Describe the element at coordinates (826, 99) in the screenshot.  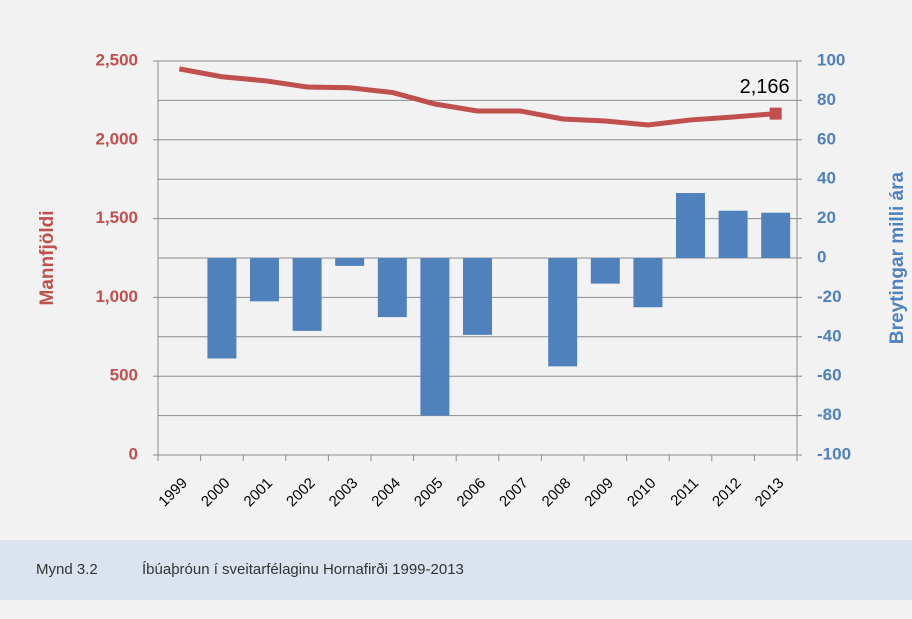
I see `y2-tick-label: 80` at that location.